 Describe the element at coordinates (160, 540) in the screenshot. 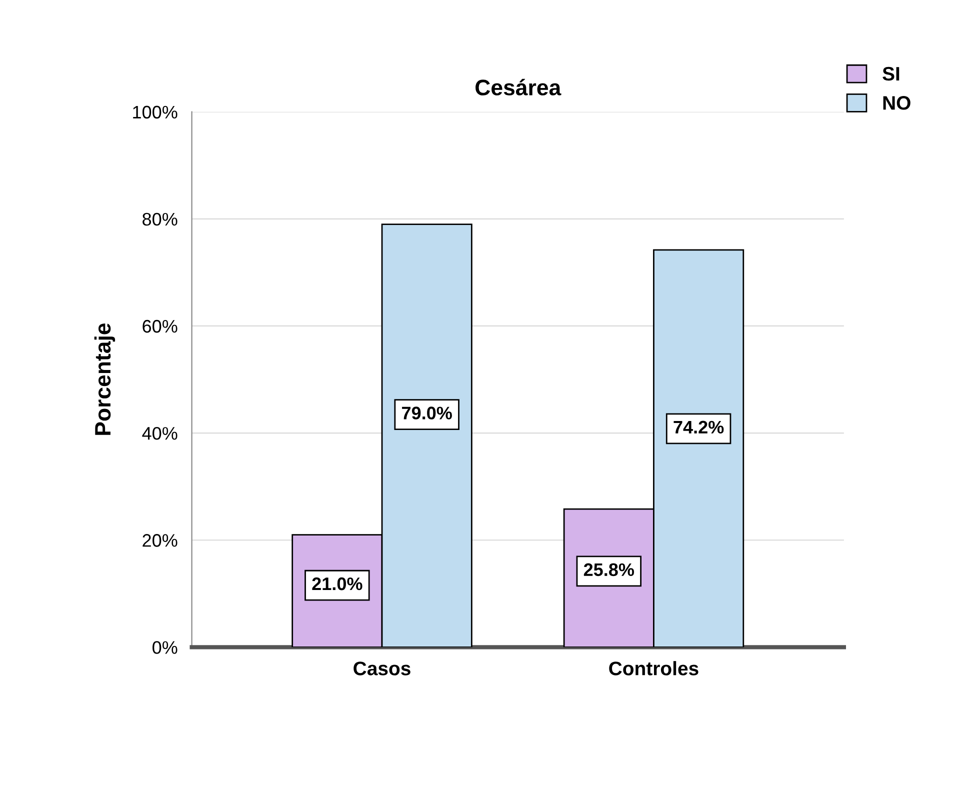

I see `y-tick-label: 20%` at that location.